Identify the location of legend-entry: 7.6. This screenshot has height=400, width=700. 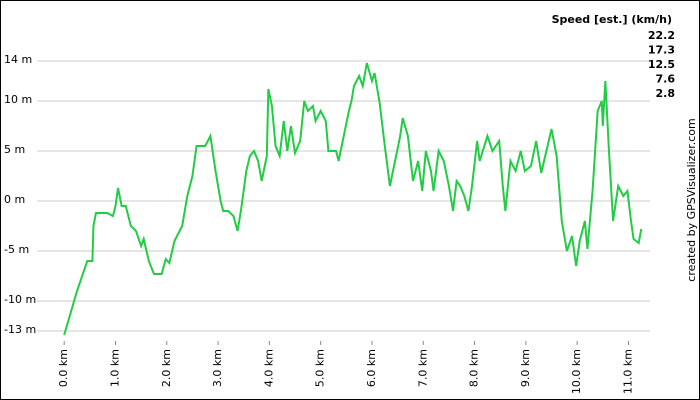
(666, 79).